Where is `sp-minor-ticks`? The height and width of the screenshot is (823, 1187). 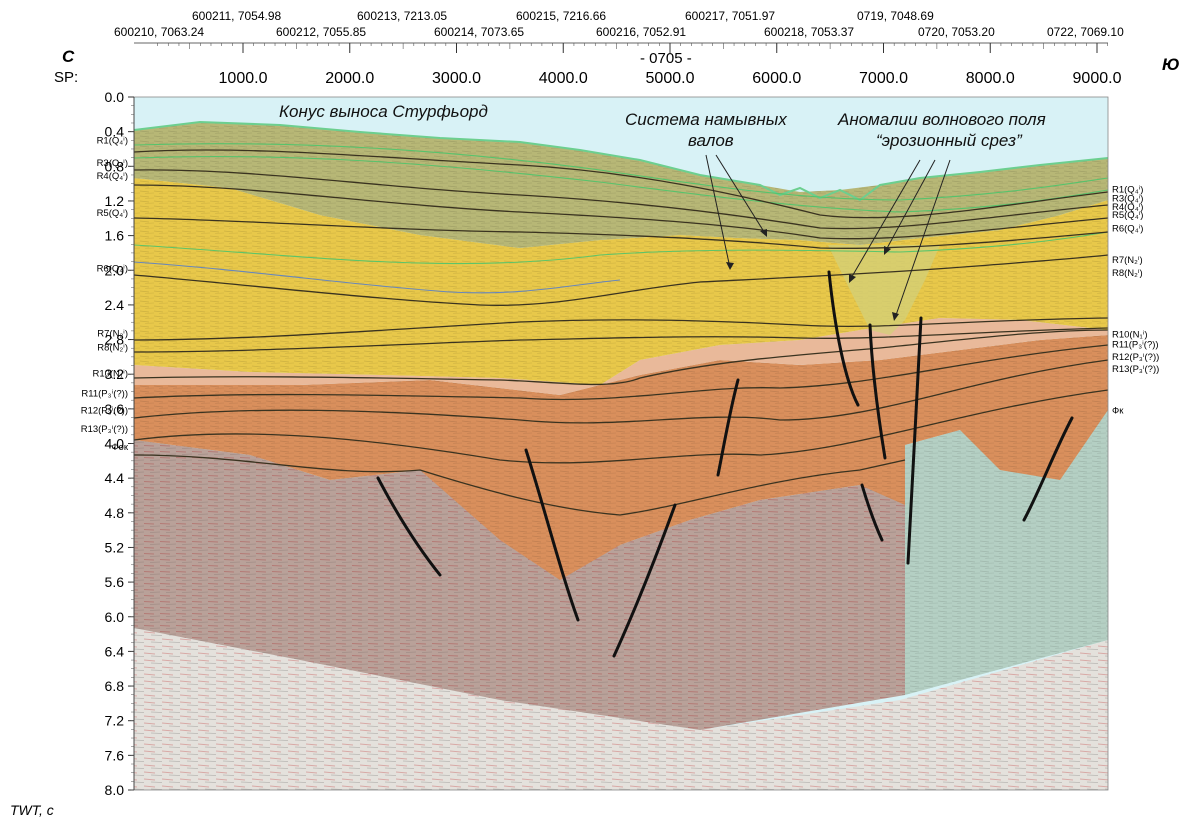
sp-minor-ticks is located at coordinates (632, 46).